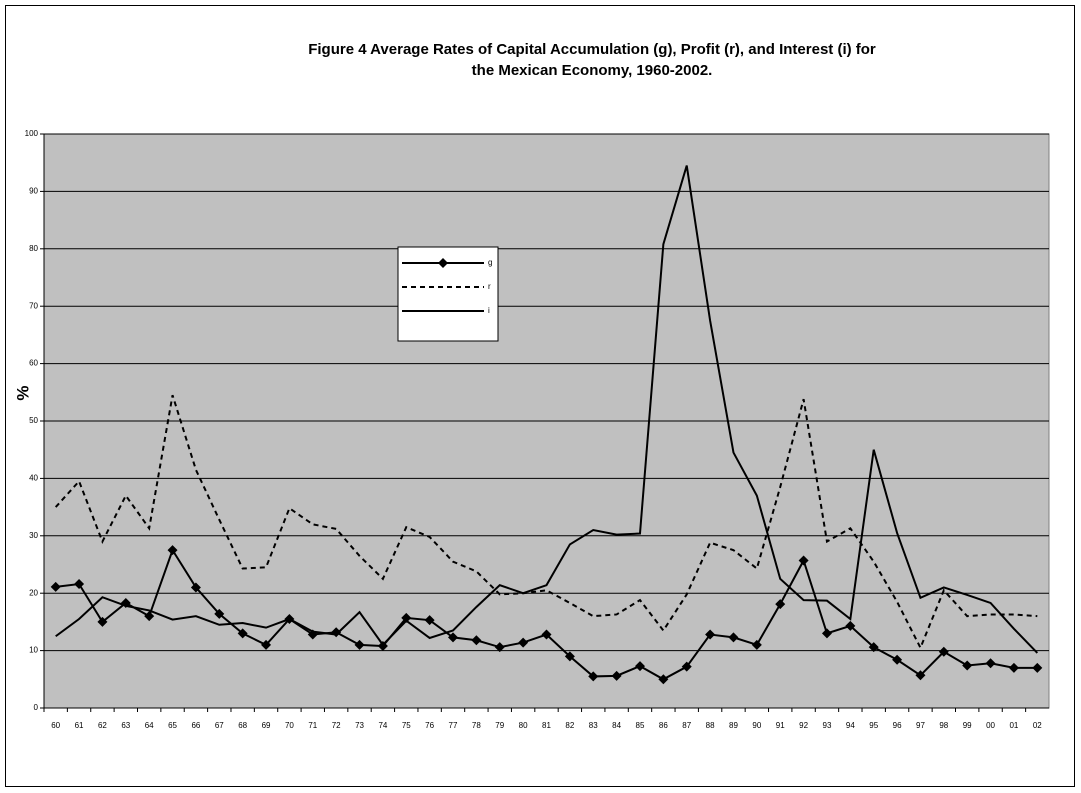 The width and height of the screenshot is (1081, 793). I want to click on y-tick-label: 0, so click(36, 707).